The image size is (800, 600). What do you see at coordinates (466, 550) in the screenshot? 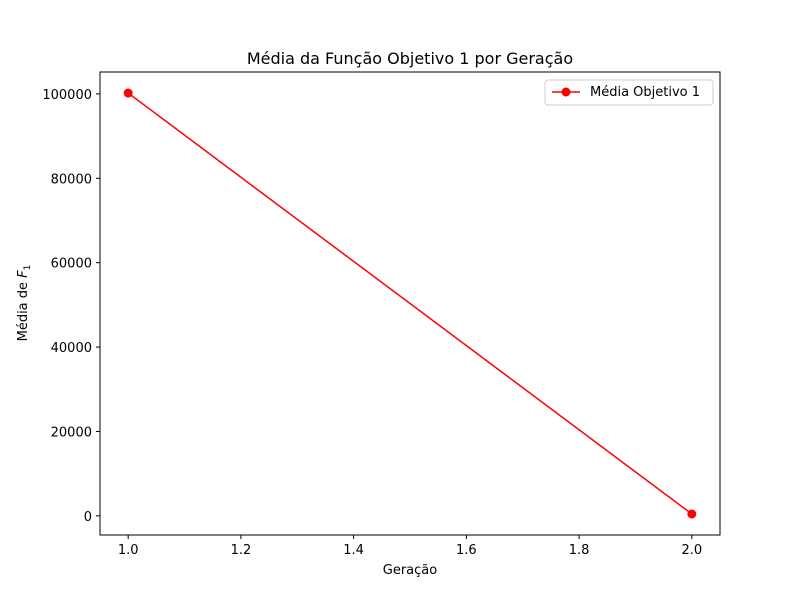
I see `x-tick-label: 1.6` at bounding box center [466, 550].